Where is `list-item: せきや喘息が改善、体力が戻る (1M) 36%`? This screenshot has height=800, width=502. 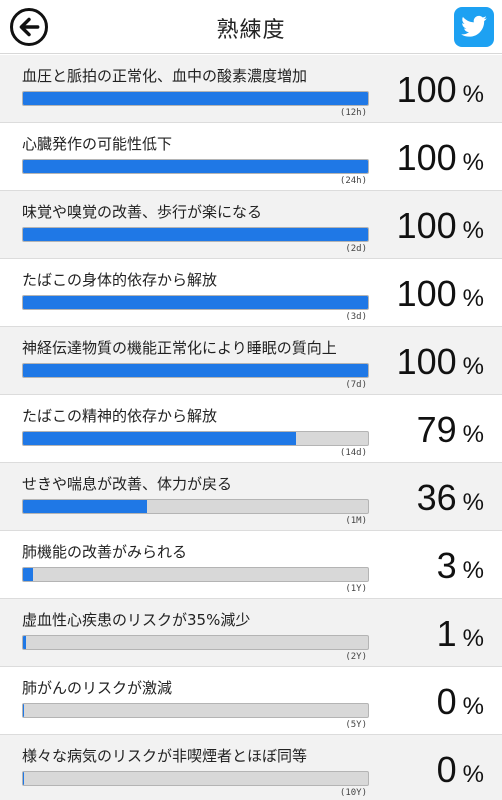 list-item: せきや喘息が改善、体力が戻る (1M) 36% is located at coordinates (251, 497).